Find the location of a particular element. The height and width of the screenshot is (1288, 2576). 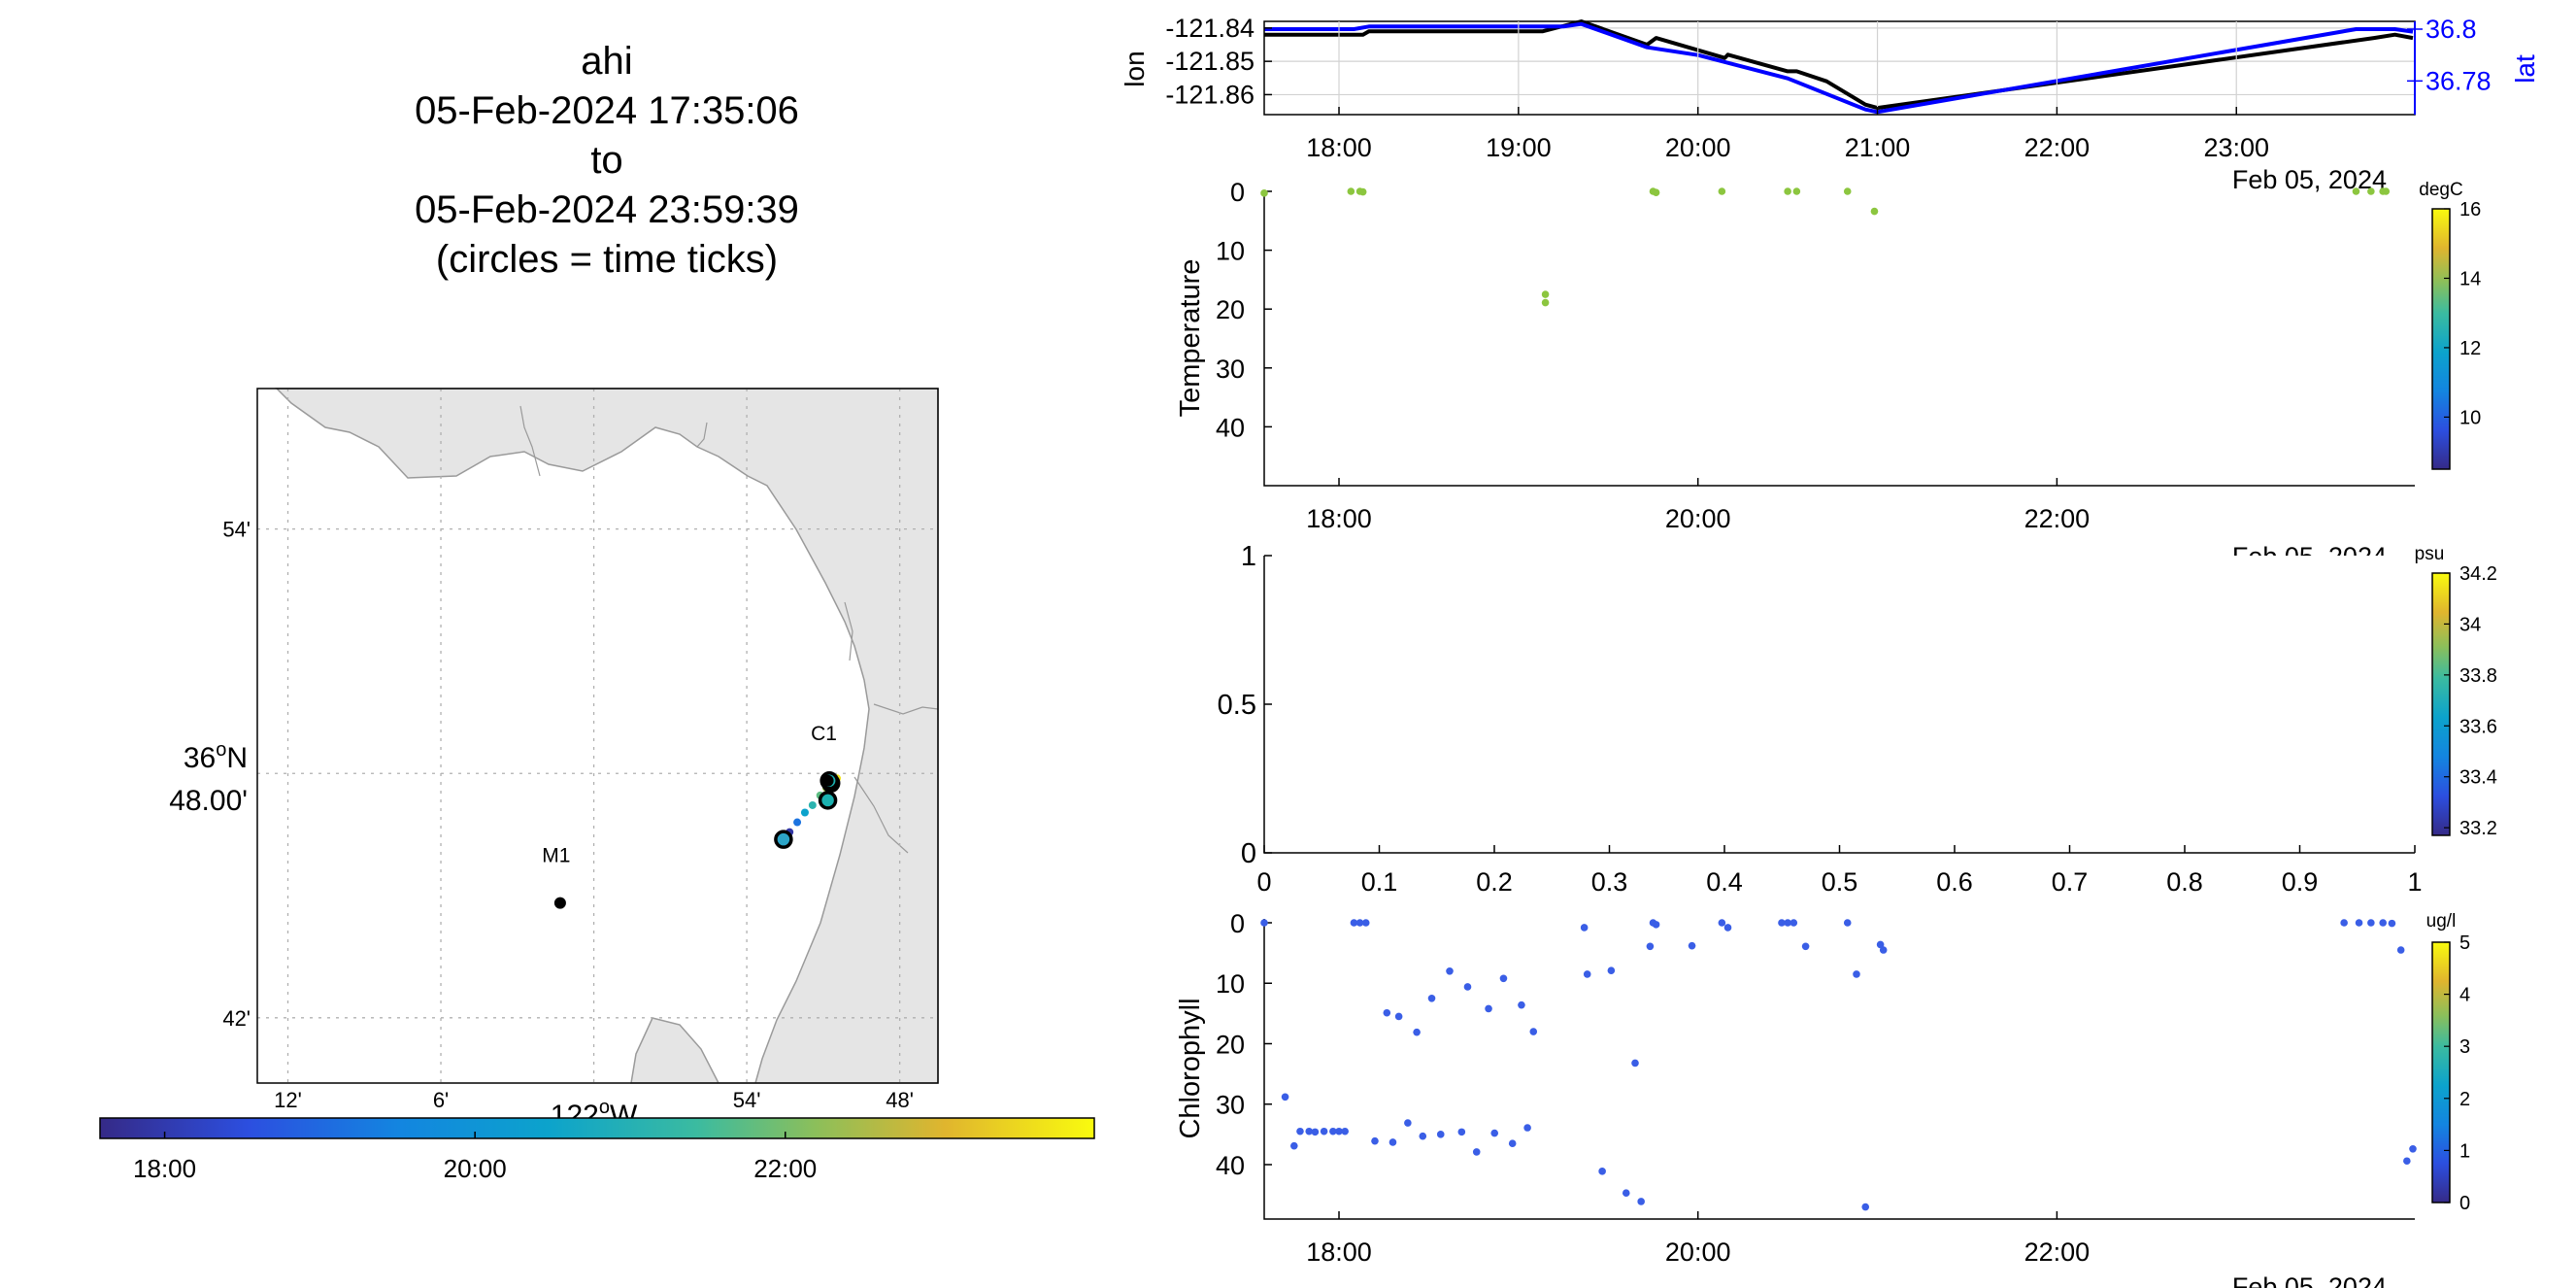

colorbar-tick-label: 20:00 is located at coordinates (476, 1168).